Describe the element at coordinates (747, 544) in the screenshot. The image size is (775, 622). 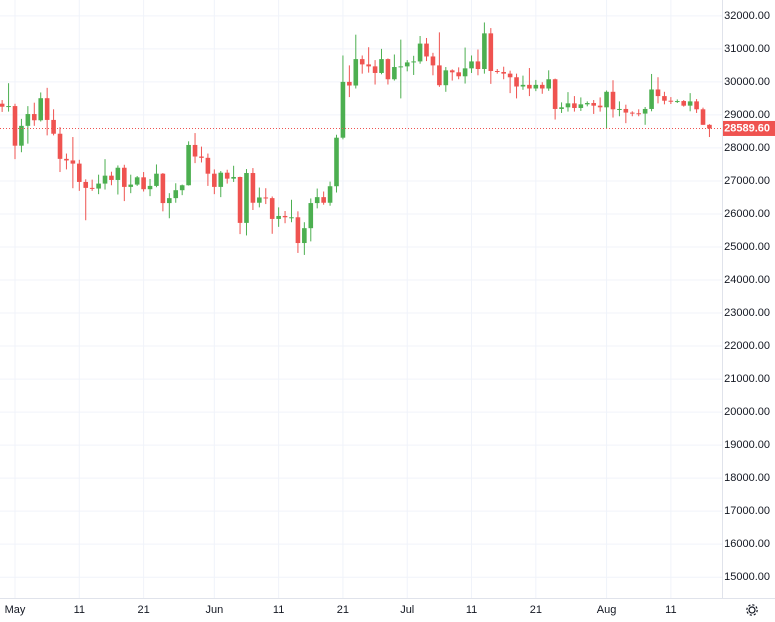
I see `y-tick-label: 16000.00` at that location.